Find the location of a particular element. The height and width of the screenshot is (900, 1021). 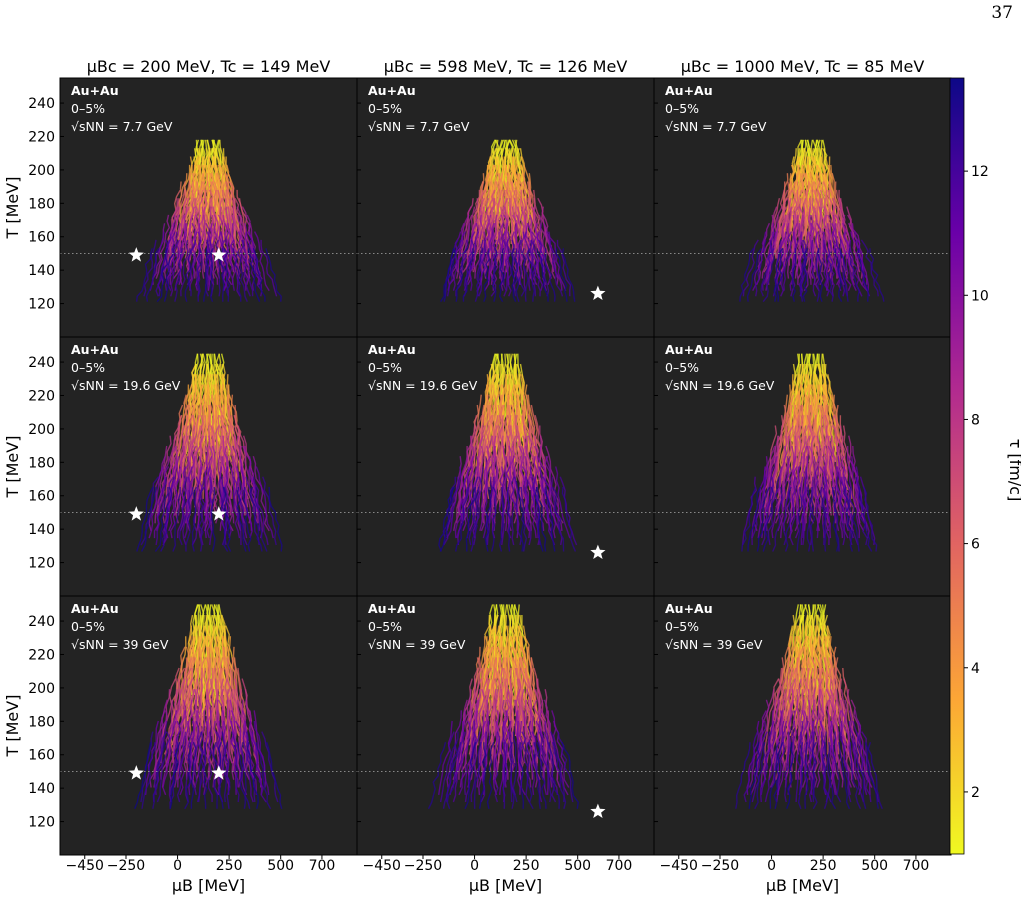

x-tick-label: 500 is located at coordinates (874, 866).